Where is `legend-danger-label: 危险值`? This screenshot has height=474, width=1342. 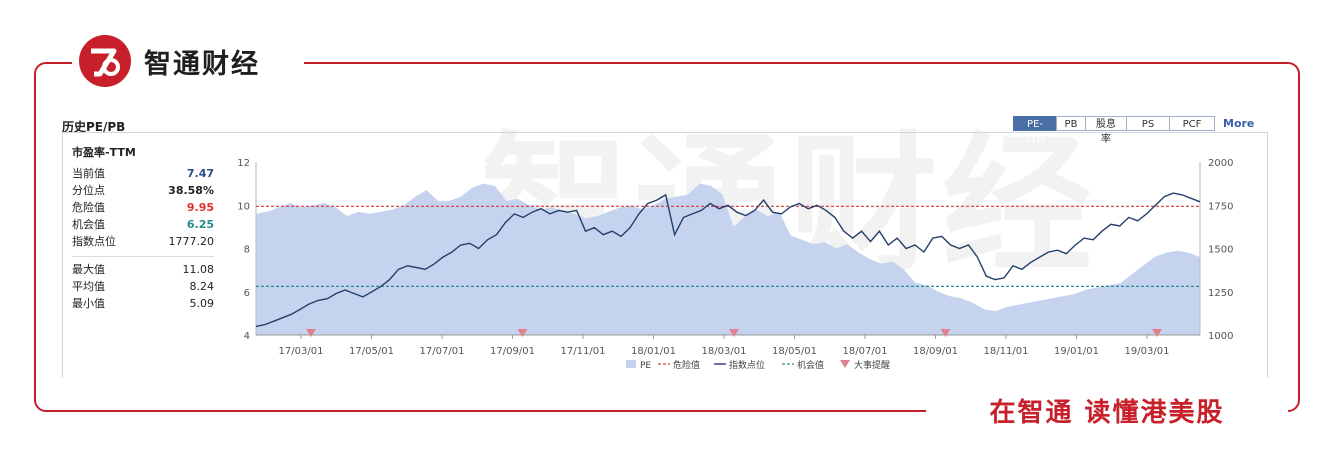 legend-danger-label: 危险值 is located at coordinates (686, 365).